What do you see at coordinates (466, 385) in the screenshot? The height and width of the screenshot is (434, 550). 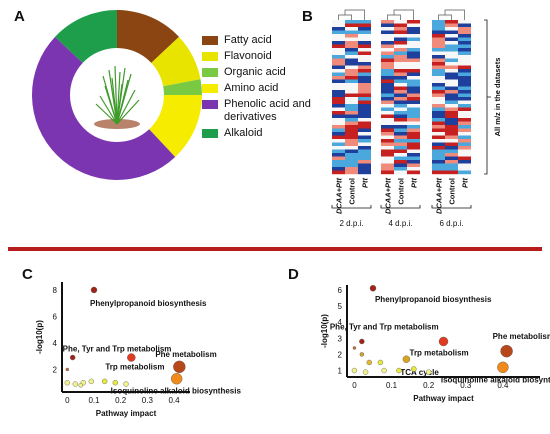 I see `x-tick-label: 0.3` at bounding box center [466, 385].